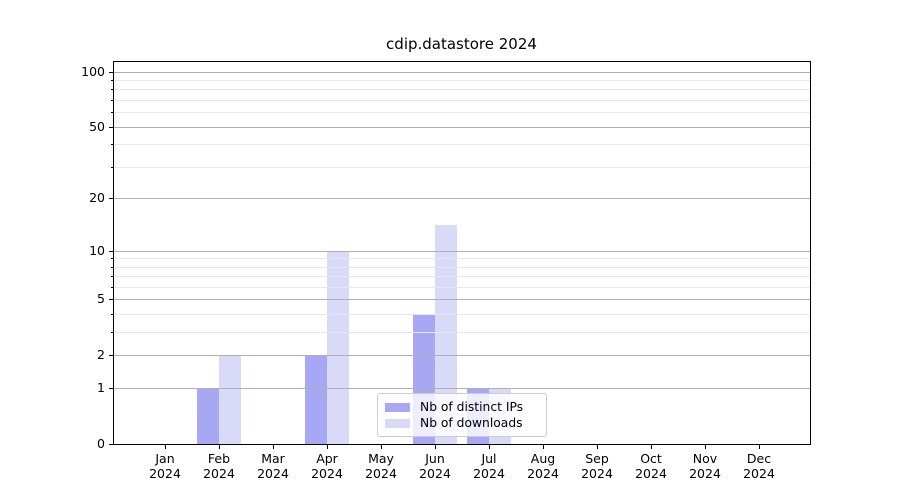 This screenshot has height=500, width=900. I want to click on legend-item-distinct-ips: Nb of distinct IPs, so click(462, 407).